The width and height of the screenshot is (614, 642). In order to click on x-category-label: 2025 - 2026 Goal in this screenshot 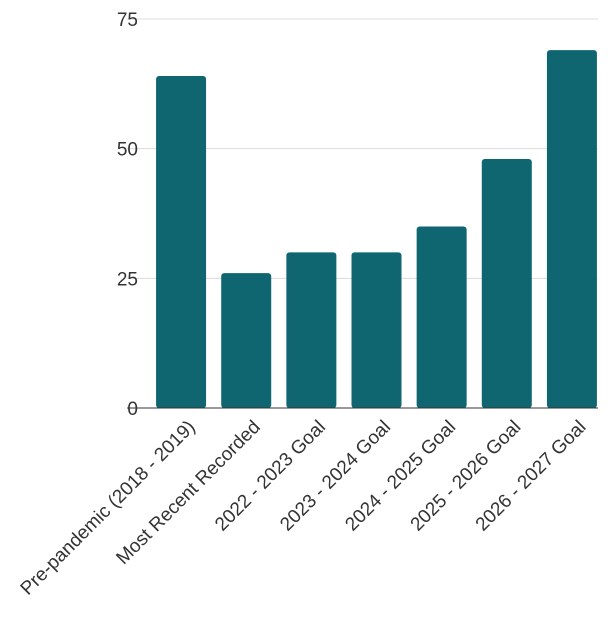, I will do `click(466, 476)`.